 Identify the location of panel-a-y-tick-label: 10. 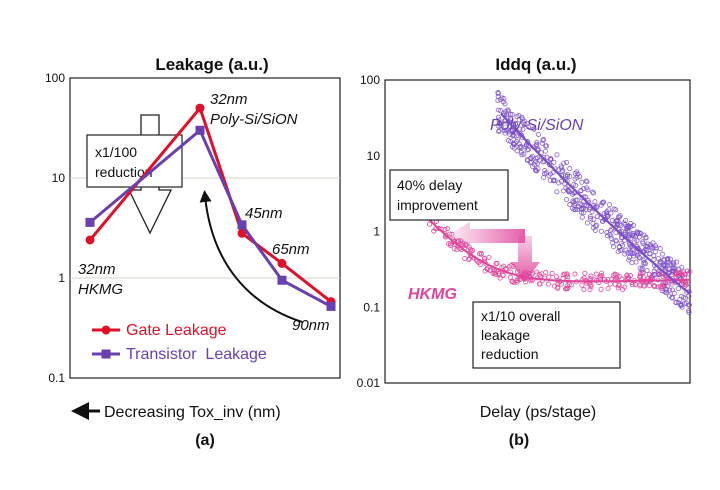
(59, 178).